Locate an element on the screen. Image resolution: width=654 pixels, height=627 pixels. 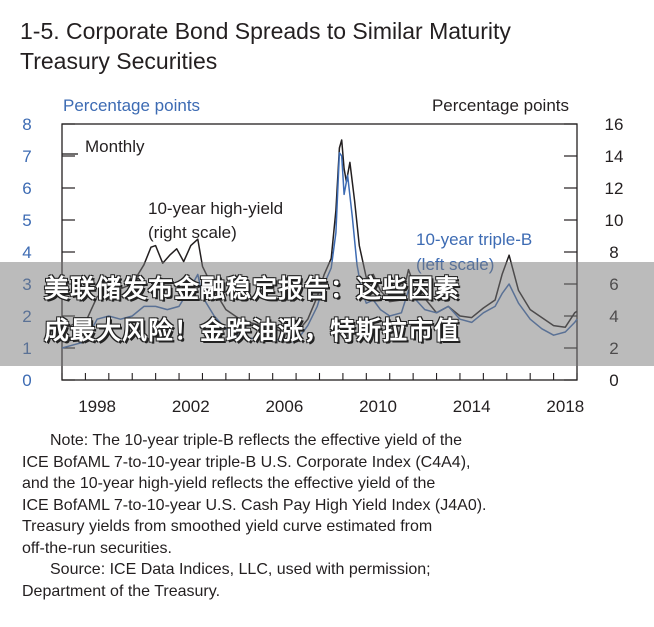
left-tick-label: 6 is located at coordinates (26, 188).